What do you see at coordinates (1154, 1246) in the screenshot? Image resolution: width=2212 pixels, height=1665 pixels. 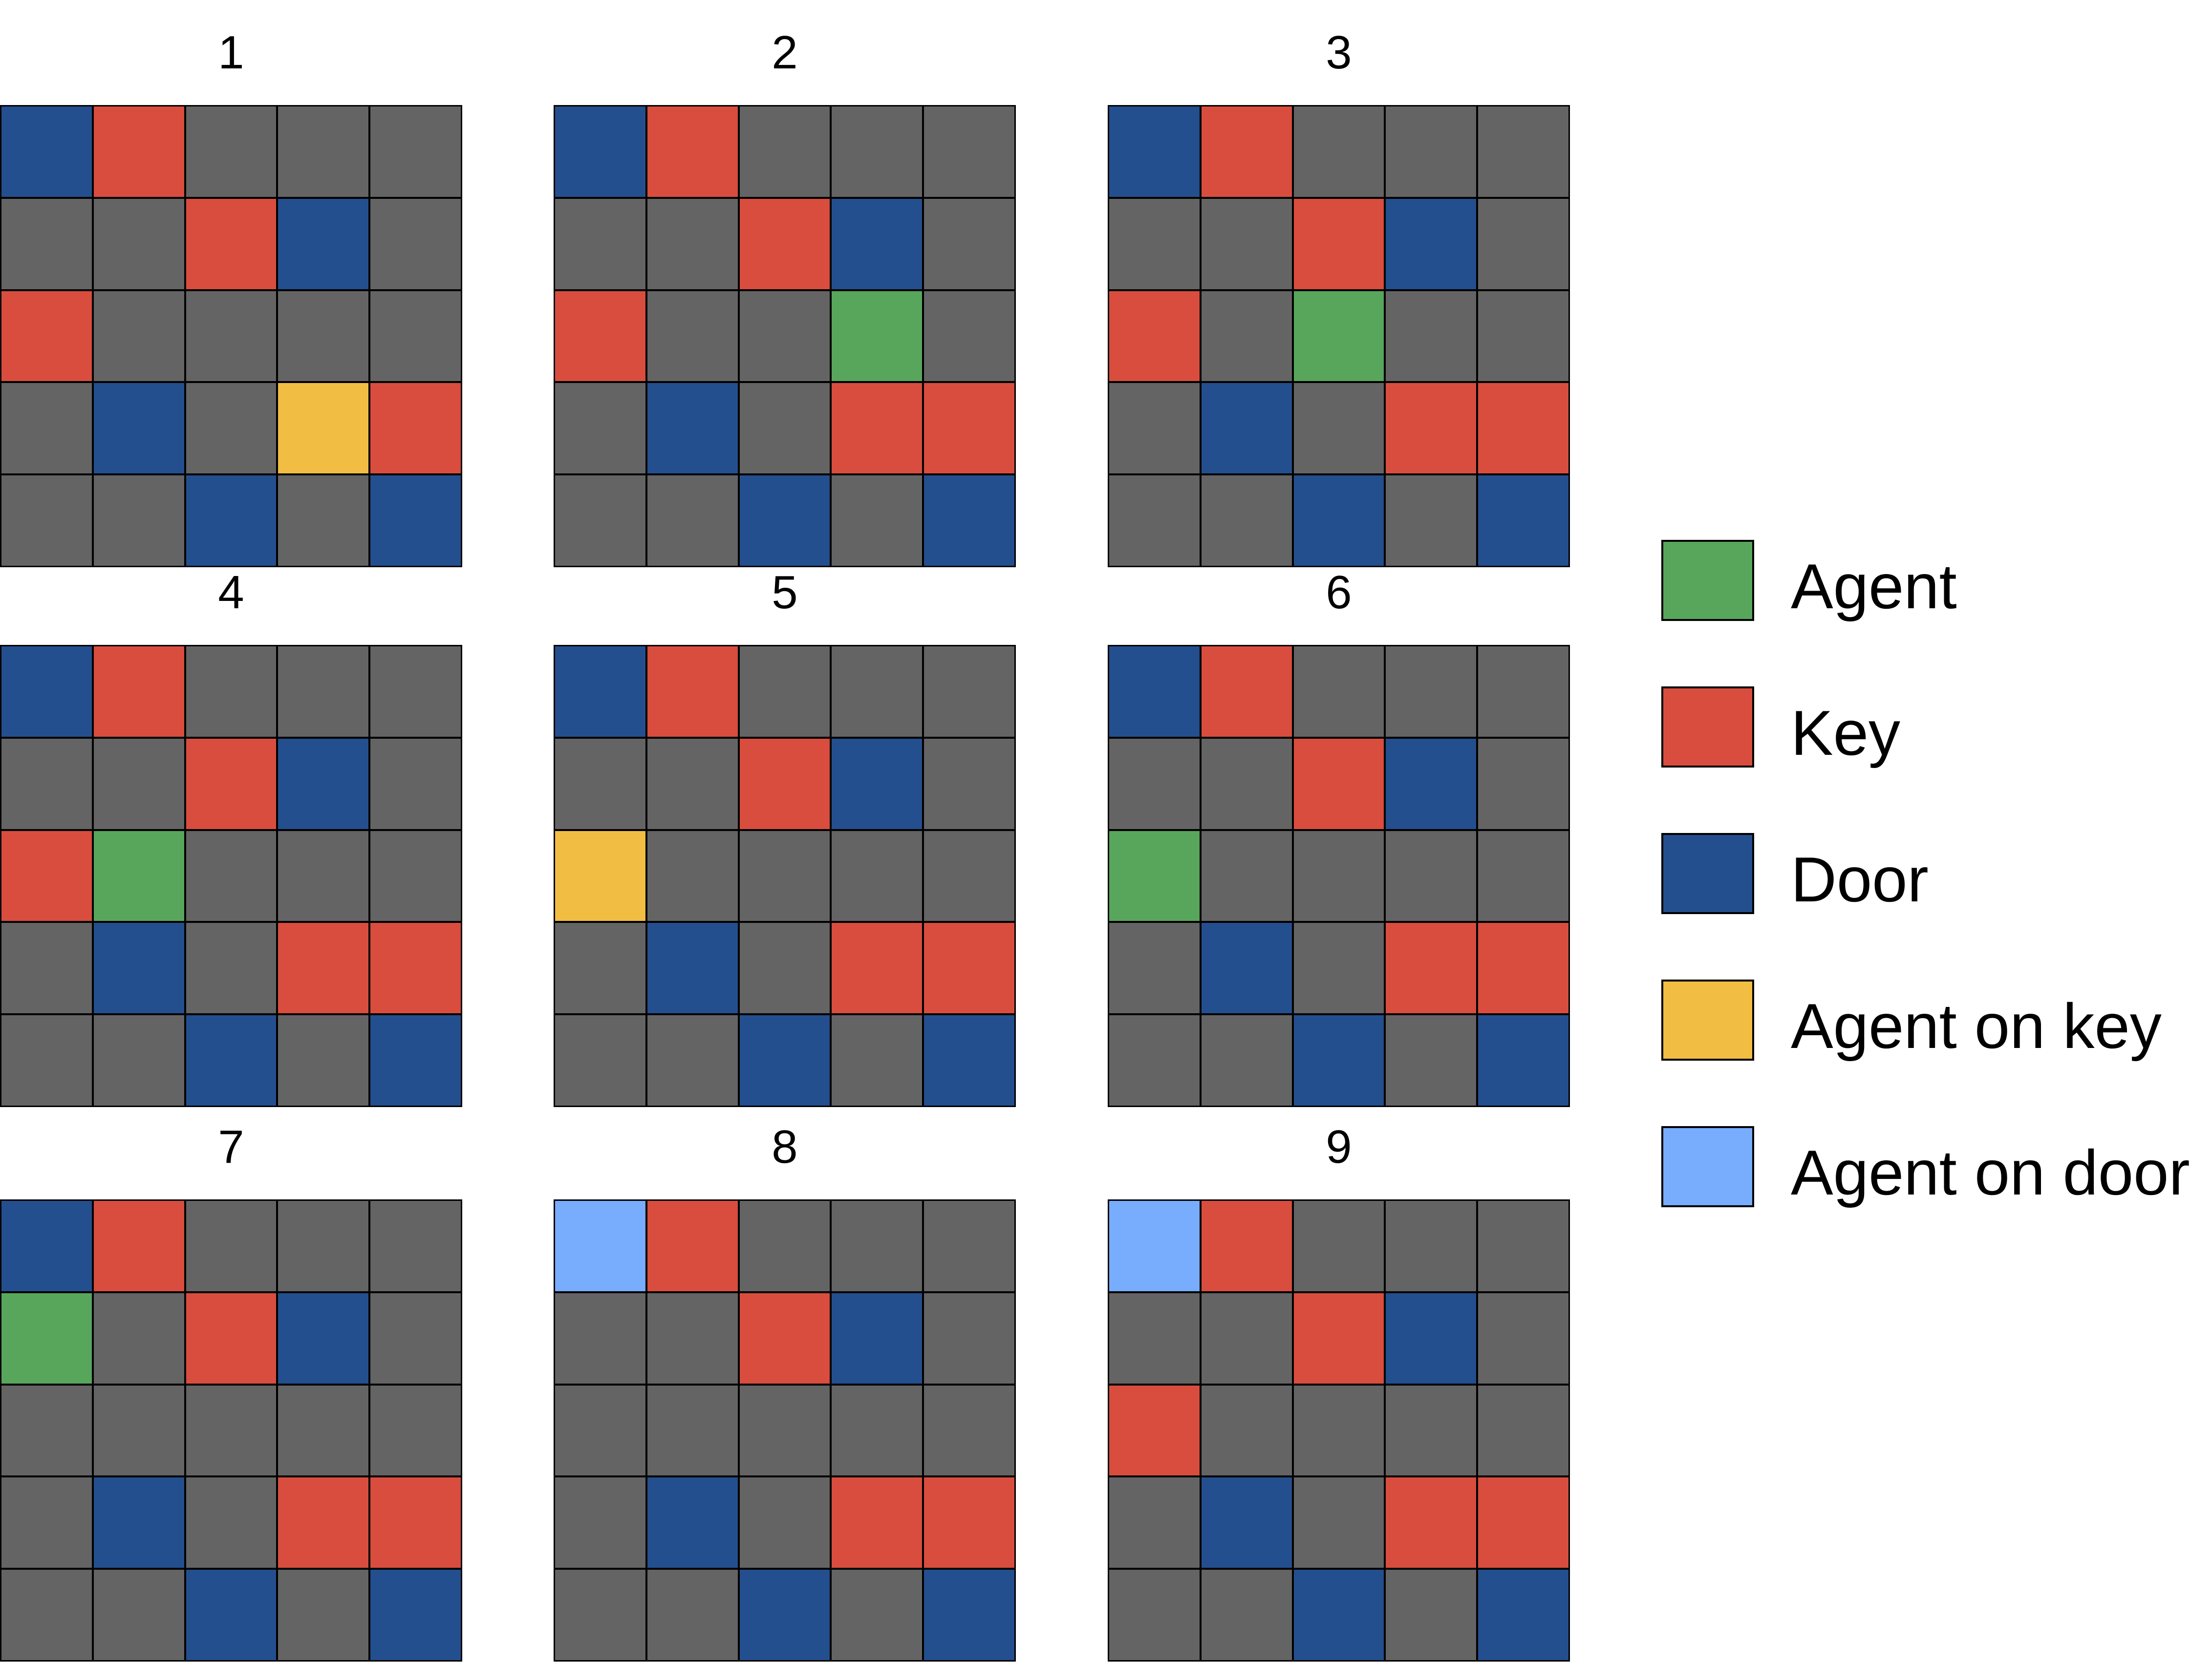 I see `grid-cell-agent-on-door` at bounding box center [1154, 1246].